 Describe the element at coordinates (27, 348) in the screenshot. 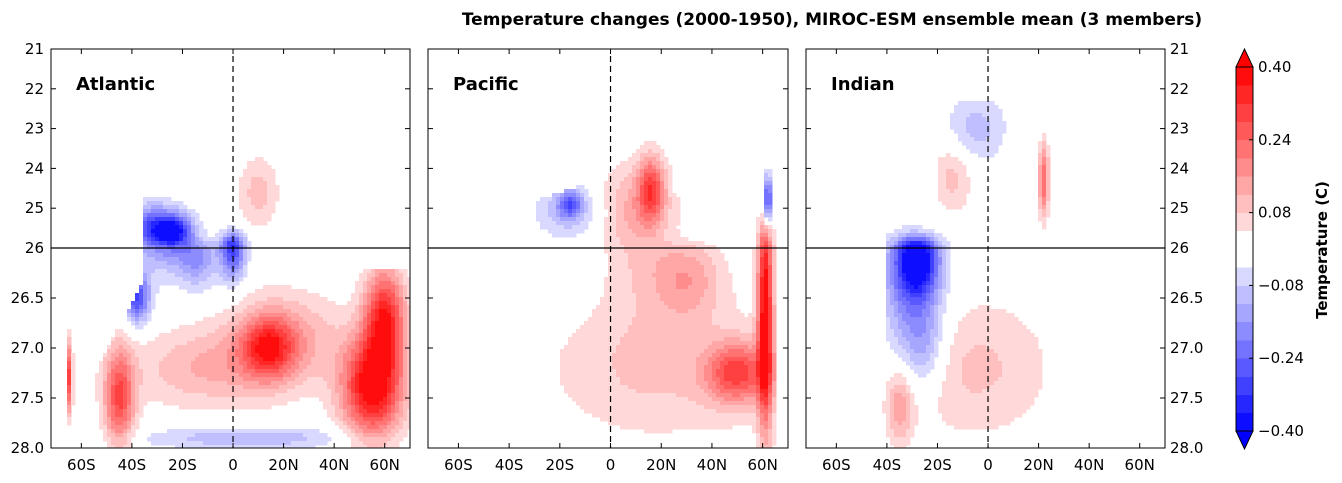

I see `y-tick-label: 27.0` at that location.